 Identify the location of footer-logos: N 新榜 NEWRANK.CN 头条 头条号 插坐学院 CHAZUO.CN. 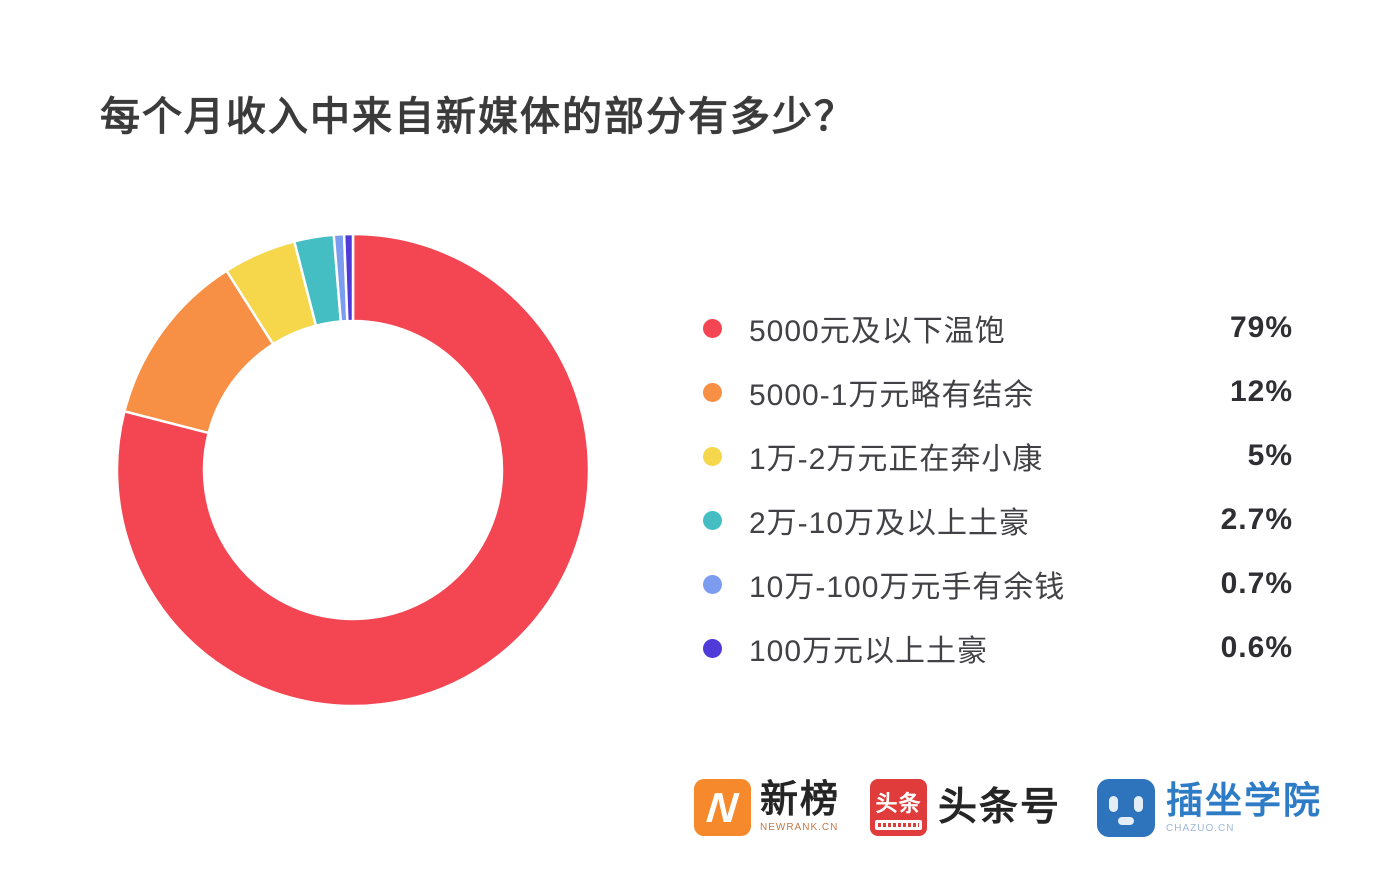
(1008, 808).